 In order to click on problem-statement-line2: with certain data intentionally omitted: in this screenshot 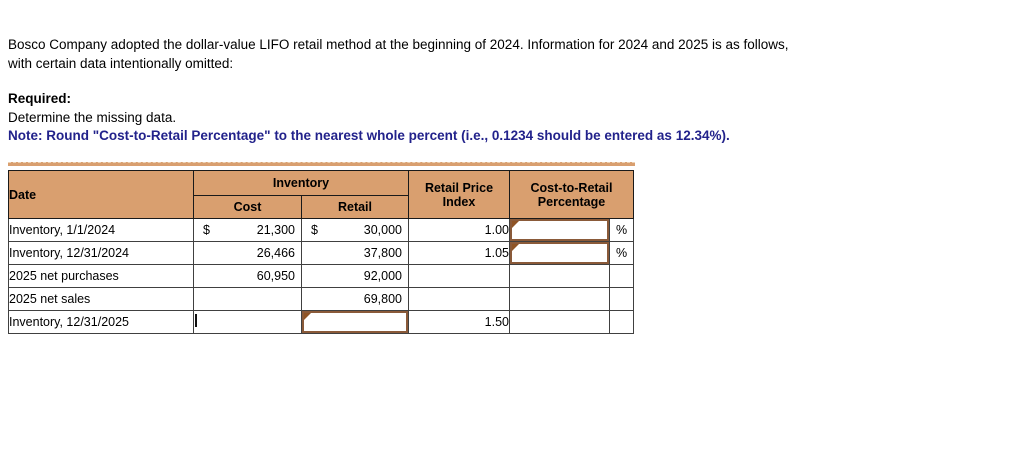, I will do `click(121, 63)`.